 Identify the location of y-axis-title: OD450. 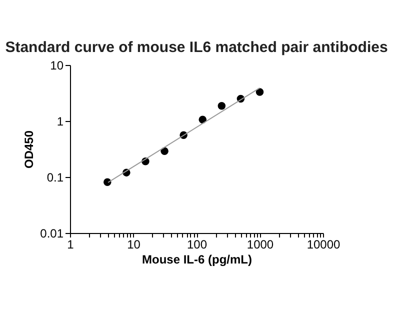
(29, 149).